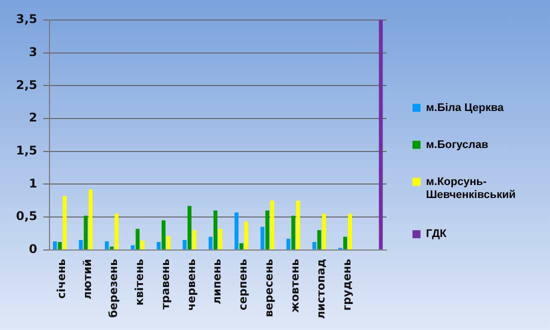 The height and width of the screenshot is (330, 550). I want to click on legend-label: м.Корсунь-Шевченківський, so click(471, 189).